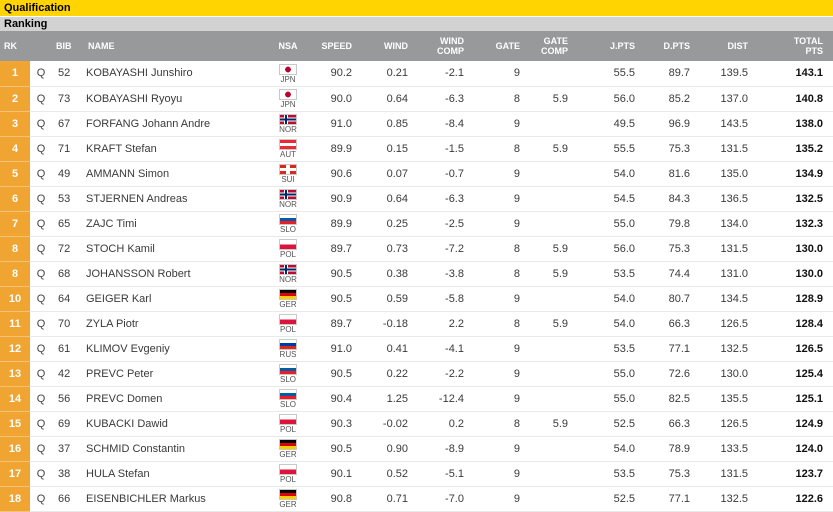 The image size is (833, 512). I want to click on total-points-cell: 122.6, so click(795, 499).